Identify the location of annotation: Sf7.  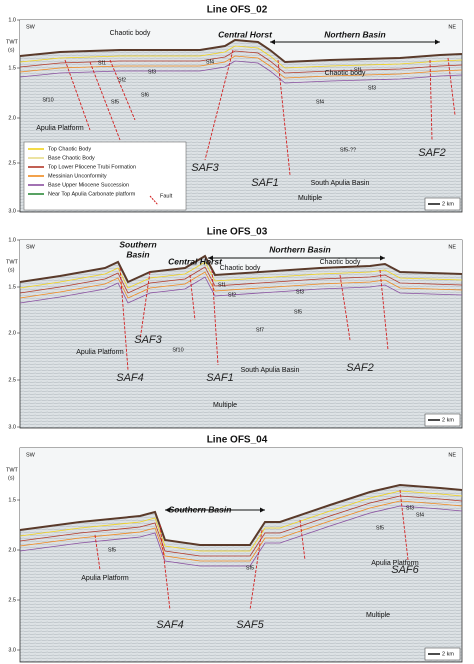
(260, 330).